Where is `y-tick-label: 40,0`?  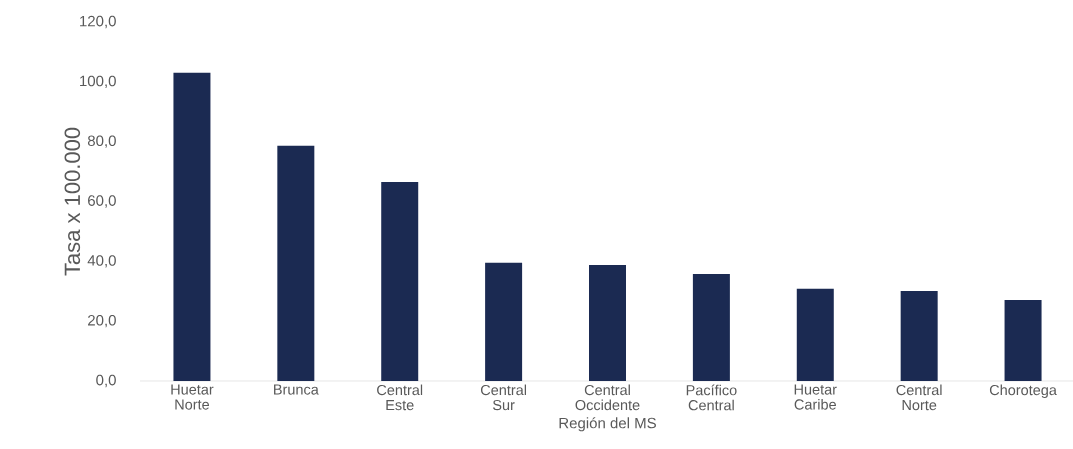 y-tick-label: 40,0 is located at coordinates (101, 261).